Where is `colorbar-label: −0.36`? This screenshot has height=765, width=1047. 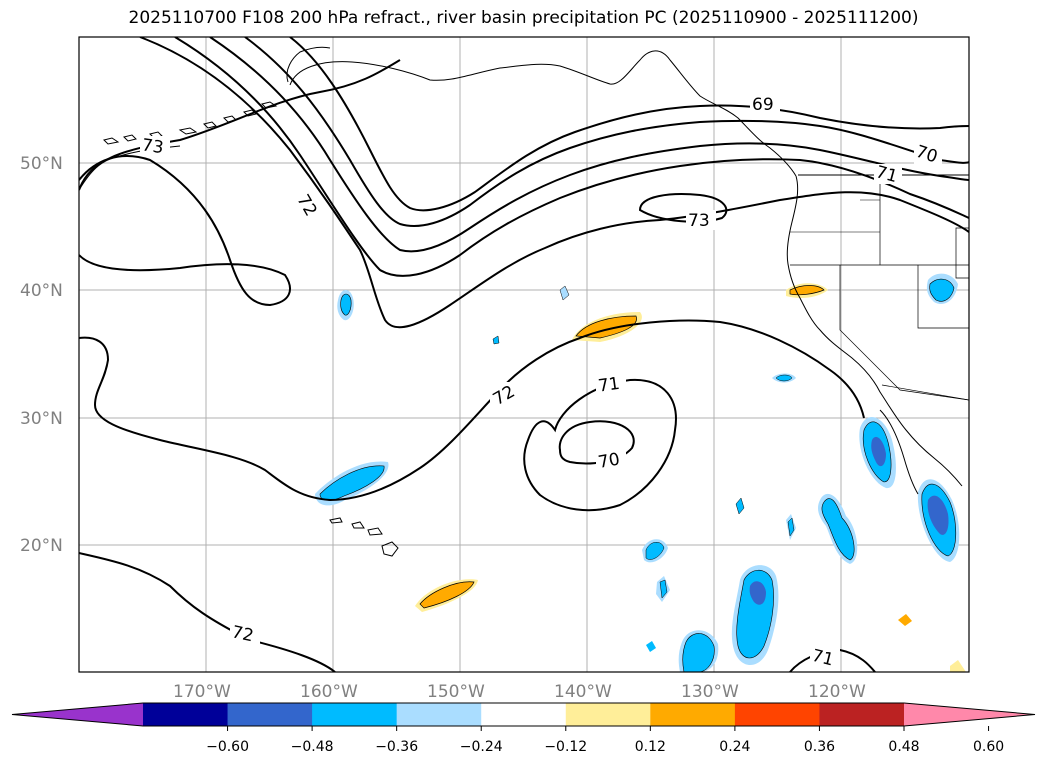 colorbar-label: −0.36 is located at coordinates (396, 747).